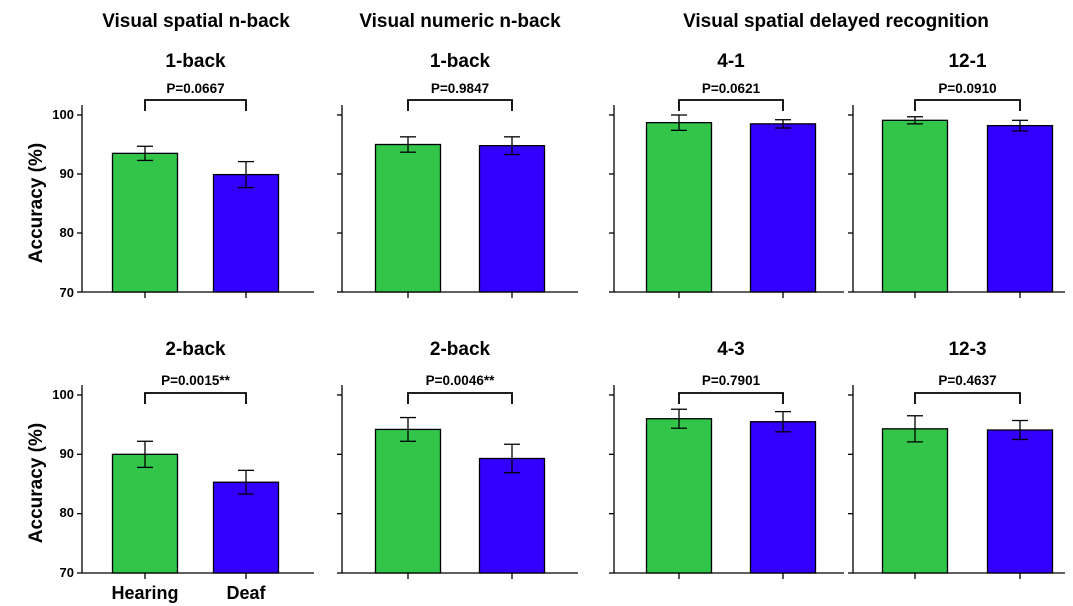  I want to click on group-title-numeric-nback: Visual numeric n-back, so click(460, 21).